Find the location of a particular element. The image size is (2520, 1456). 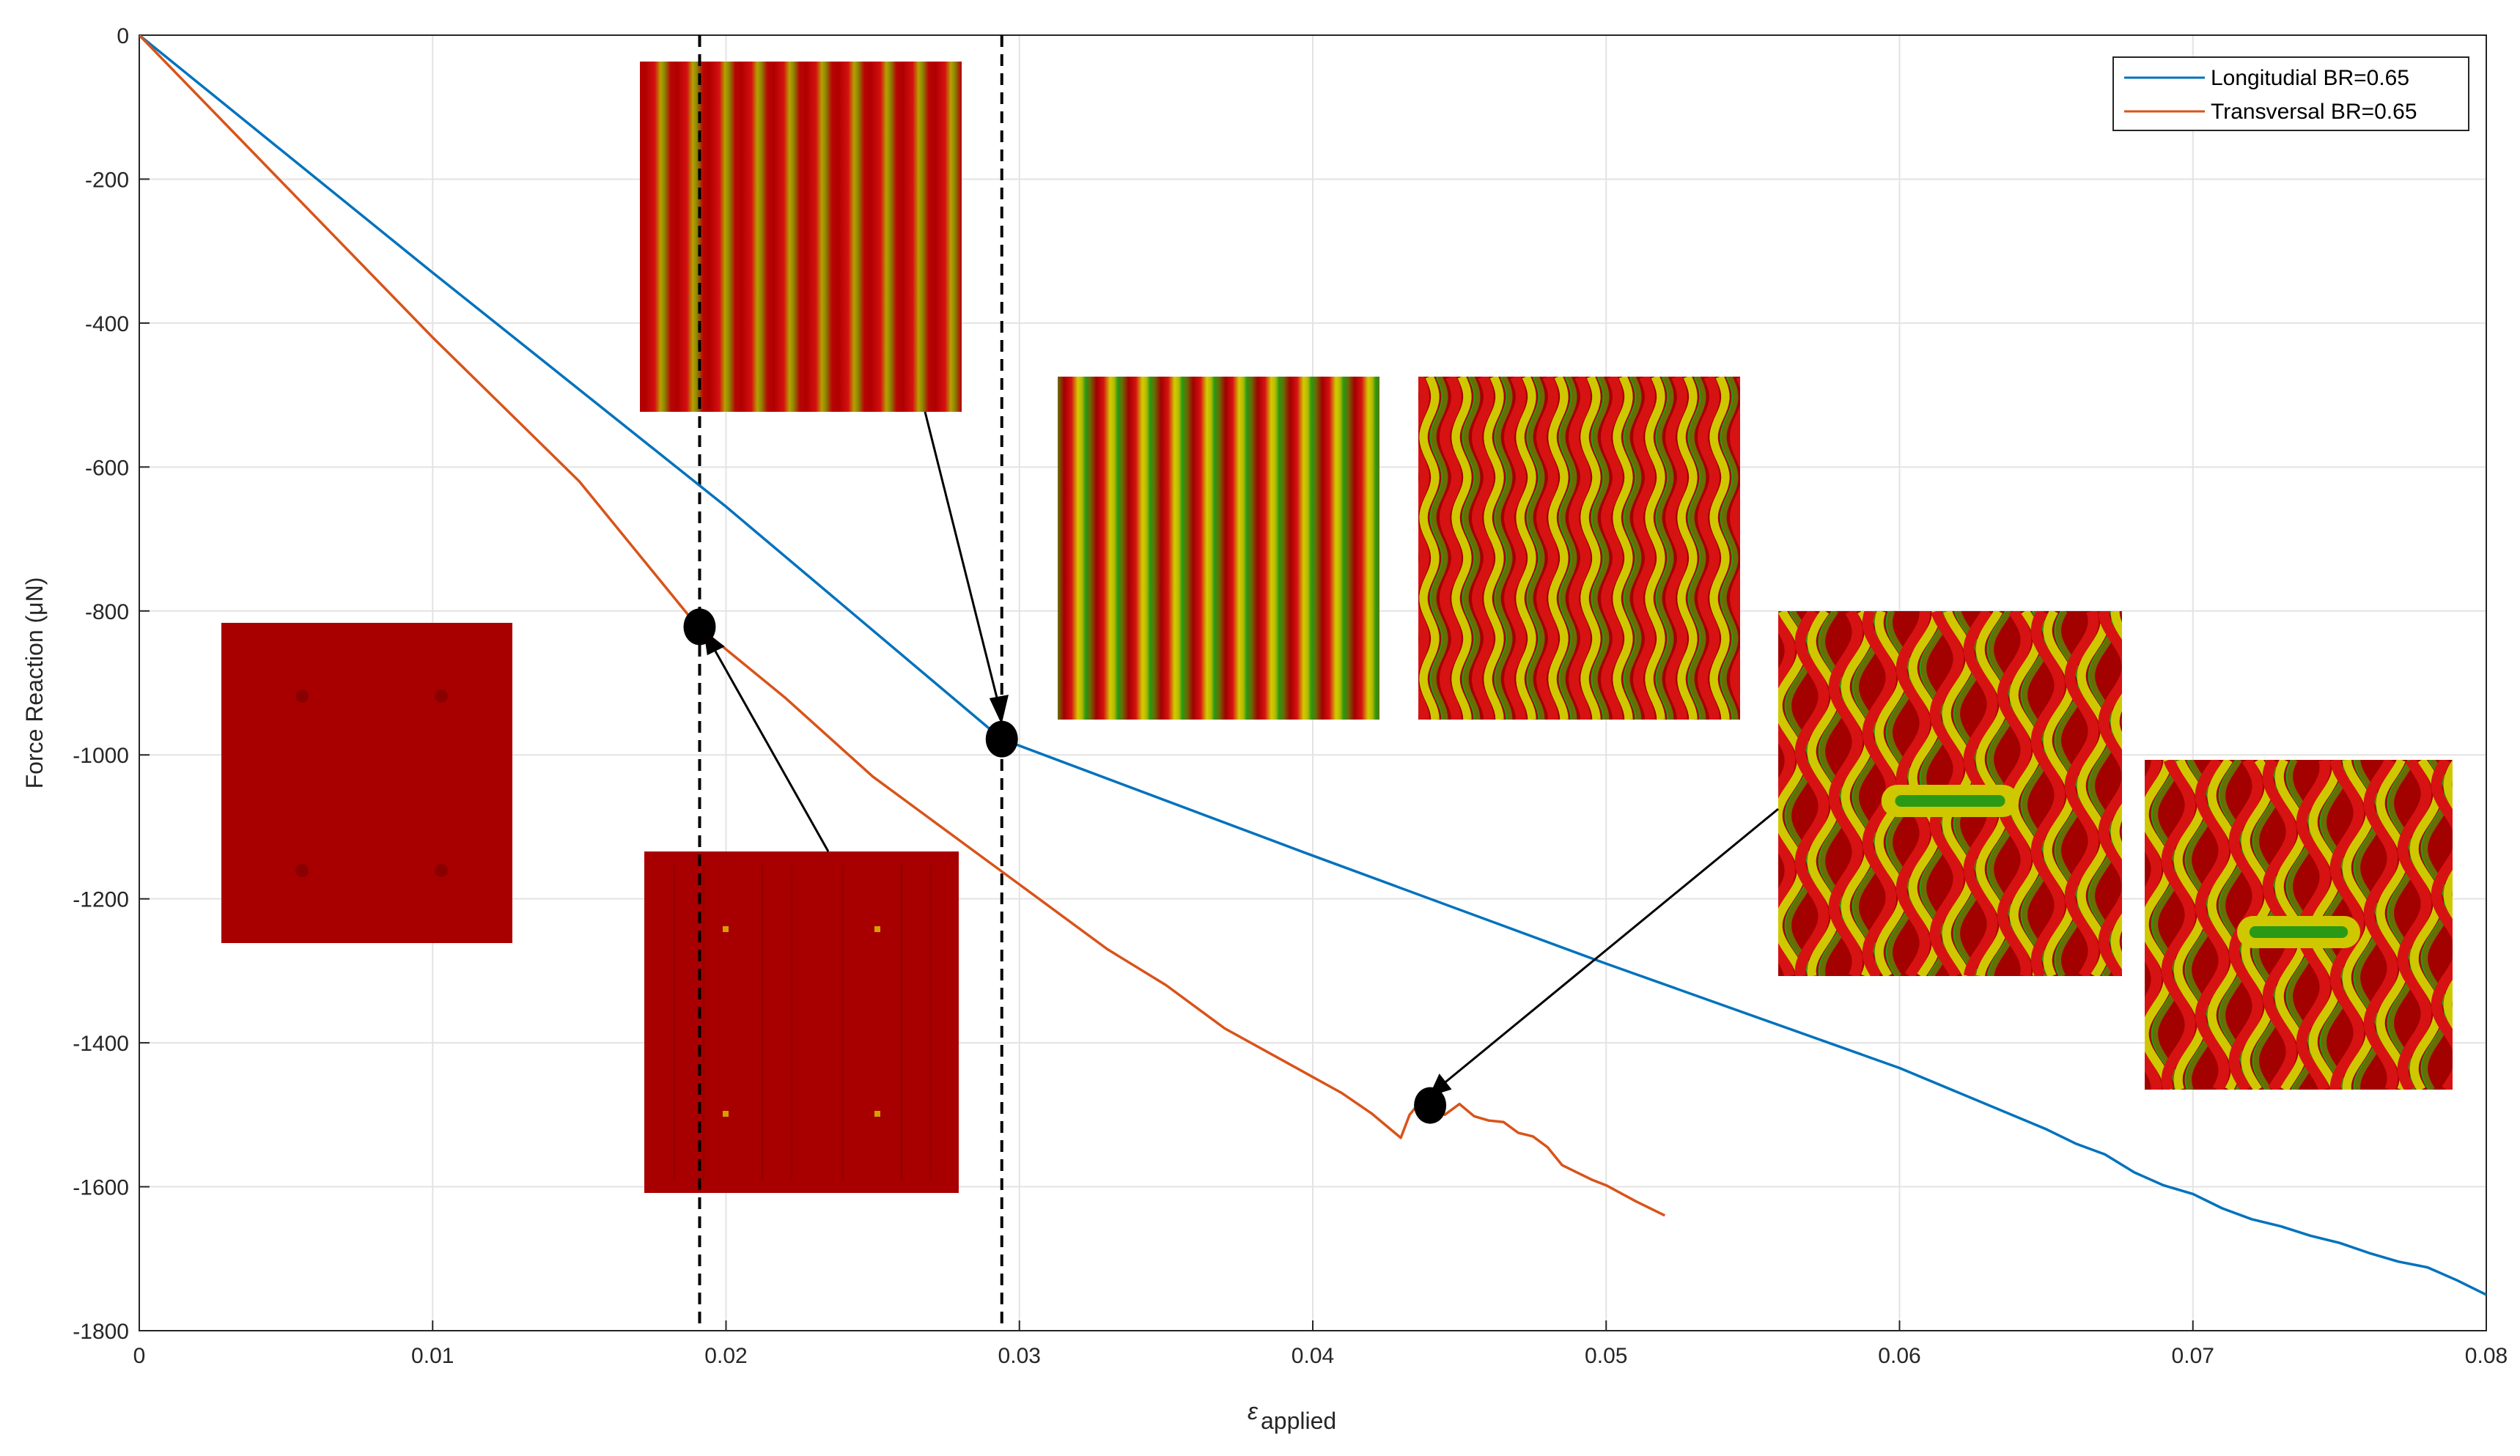

y-tick-label: -400 is located at coordinates (107, 324).